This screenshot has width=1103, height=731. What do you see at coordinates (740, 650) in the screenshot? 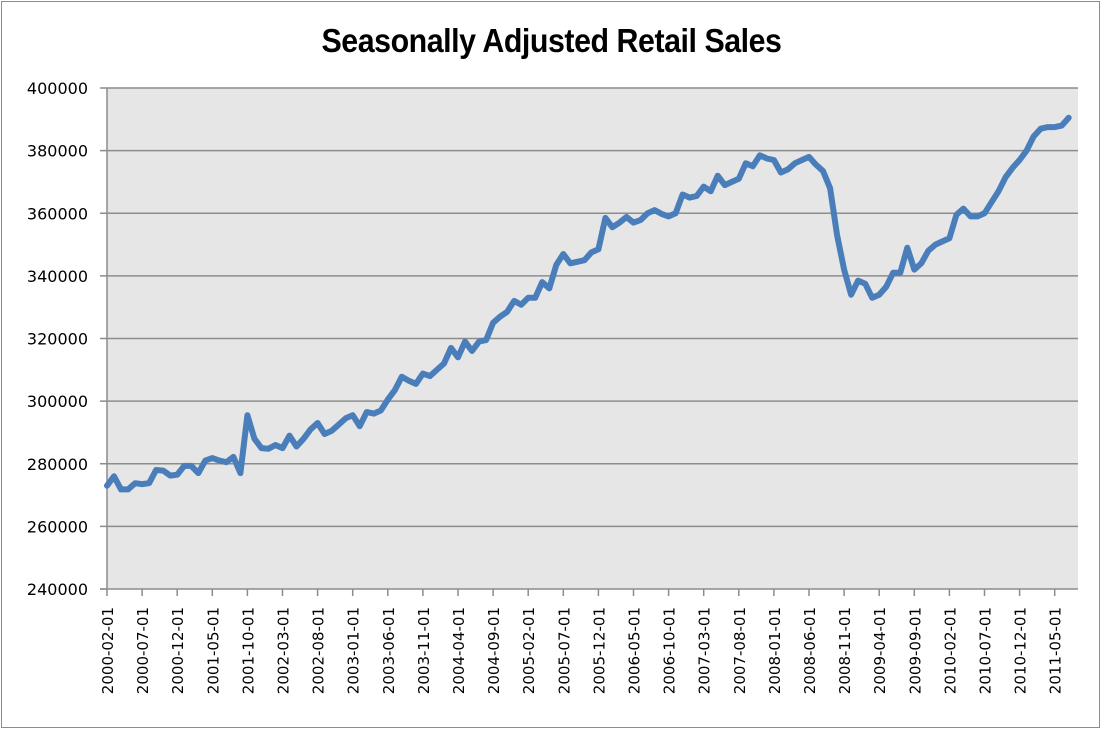
I see `x-tick-label: 2007-08-01` at bounding box center [740, 650].